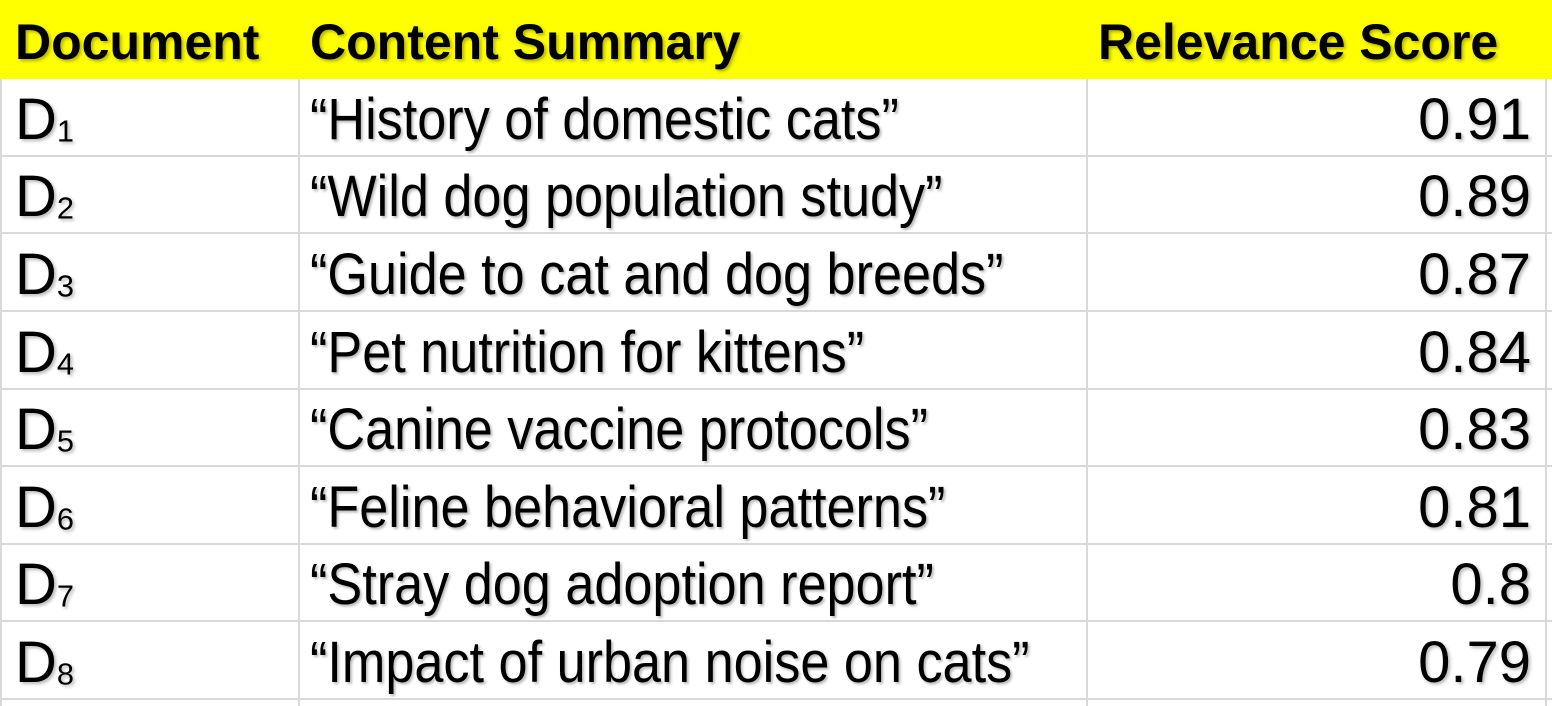  I want to click on content-summary-text: “Wild dog population study”, so click(626, 197).